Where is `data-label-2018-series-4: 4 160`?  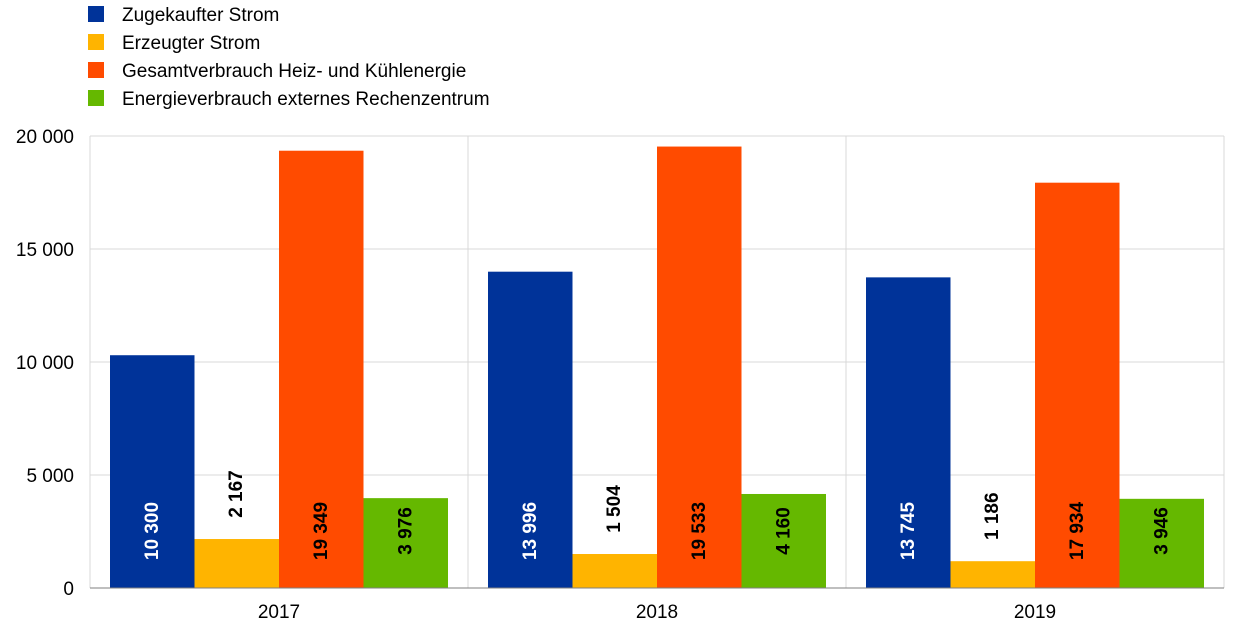
data-label-2018-series-4: 4 160 is located at coordinates (783, 531).